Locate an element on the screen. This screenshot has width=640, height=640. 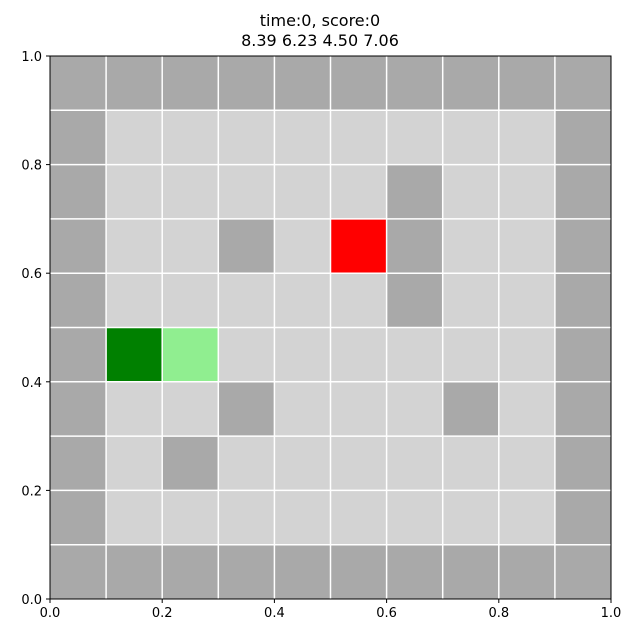
x-tick-label: 0.2 is located at coordinates (162, 613).